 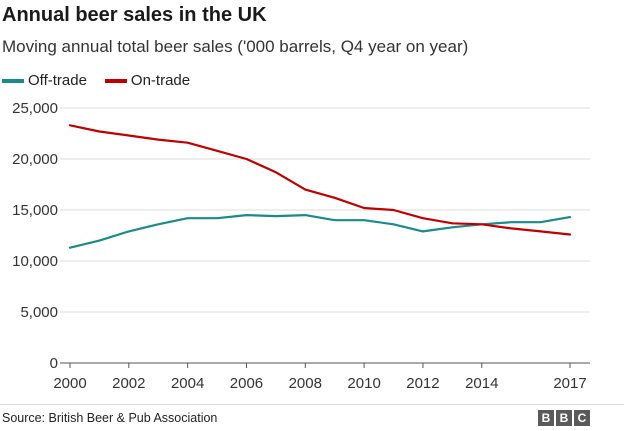 I want to click on y-tick-label: 5,000, so click(x=39, y=312).